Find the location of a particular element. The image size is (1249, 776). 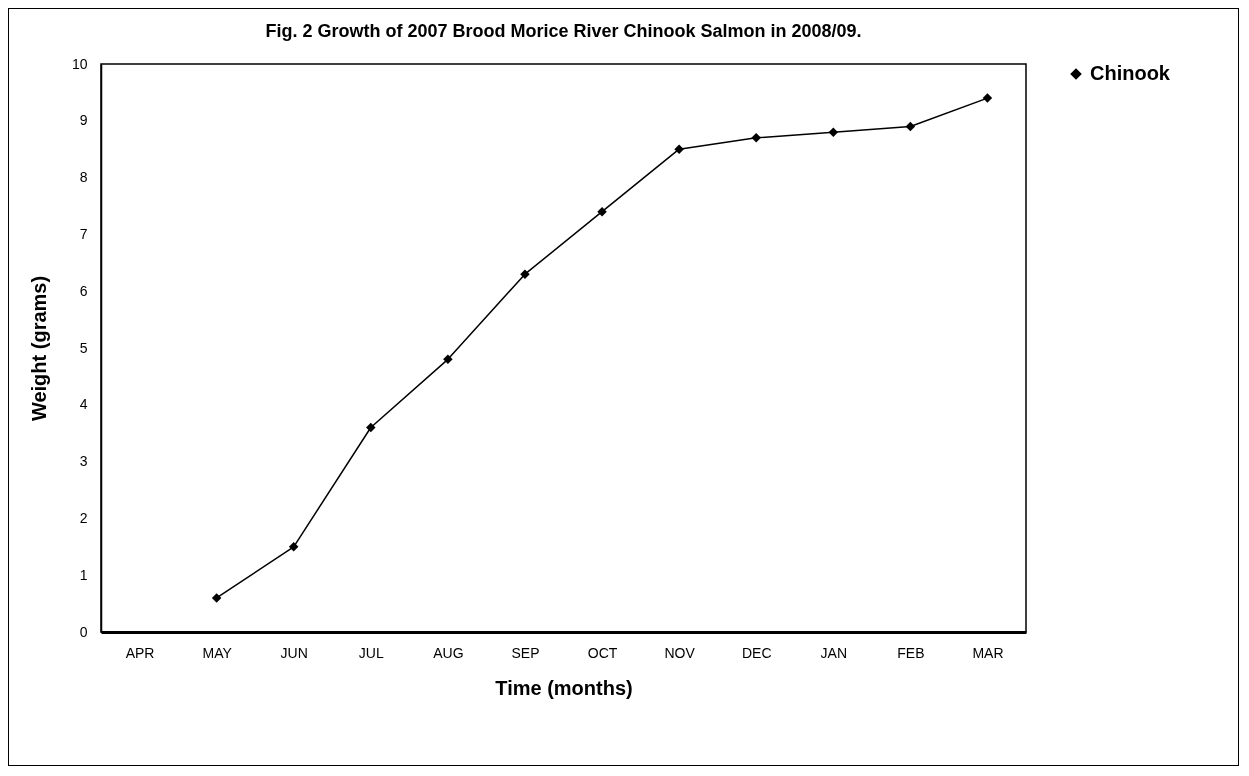

x-tick-label: FEB is located at coordinates (911, 652).